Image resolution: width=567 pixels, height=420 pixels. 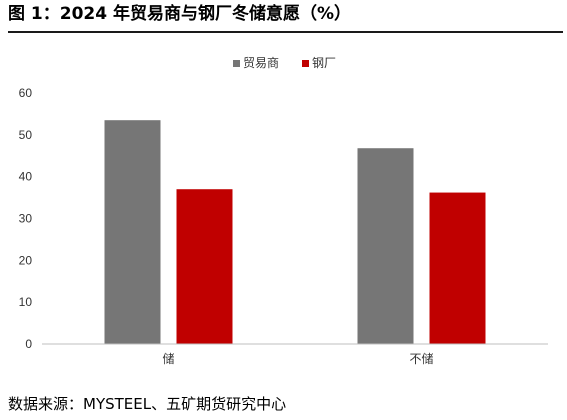 I want to click on y-tick-label: 20, so click(x=26, y=260).